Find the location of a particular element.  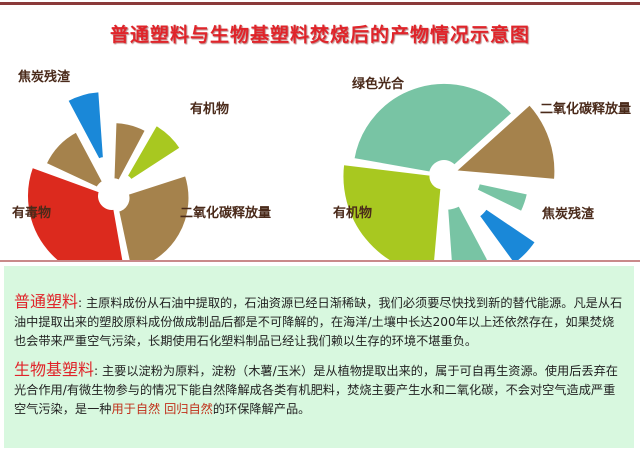

wedge-brown-left is located at coordinates (74, 160).